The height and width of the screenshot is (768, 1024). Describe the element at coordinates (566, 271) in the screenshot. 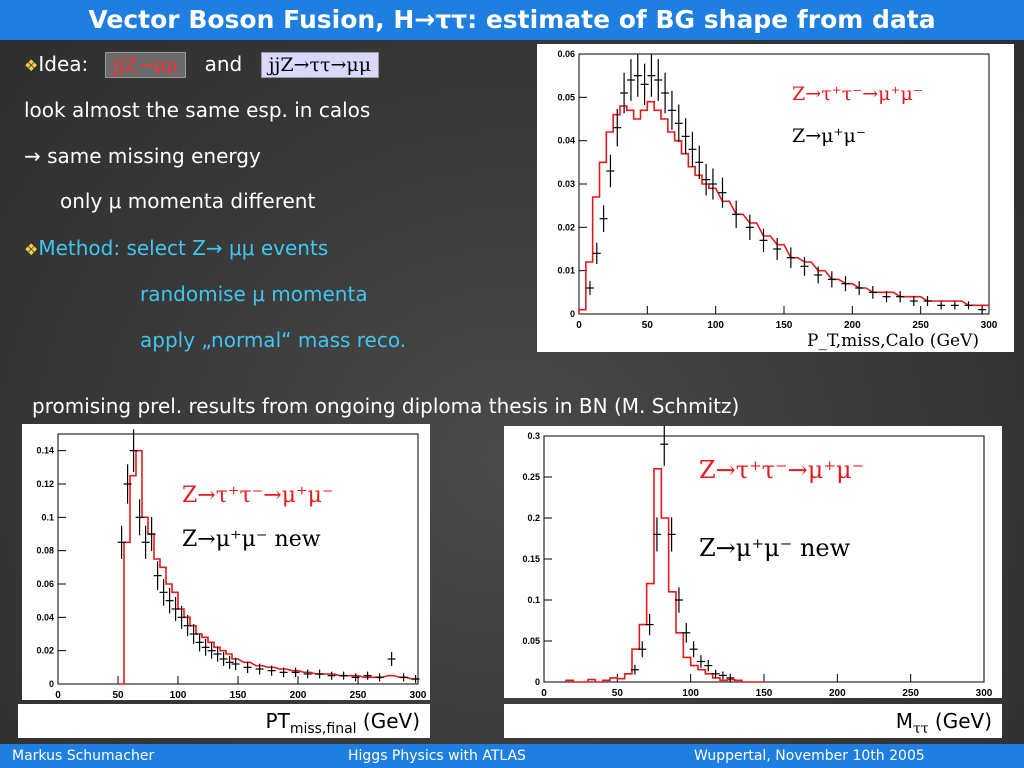

I see `y-tick-label: 0.01` at that location.